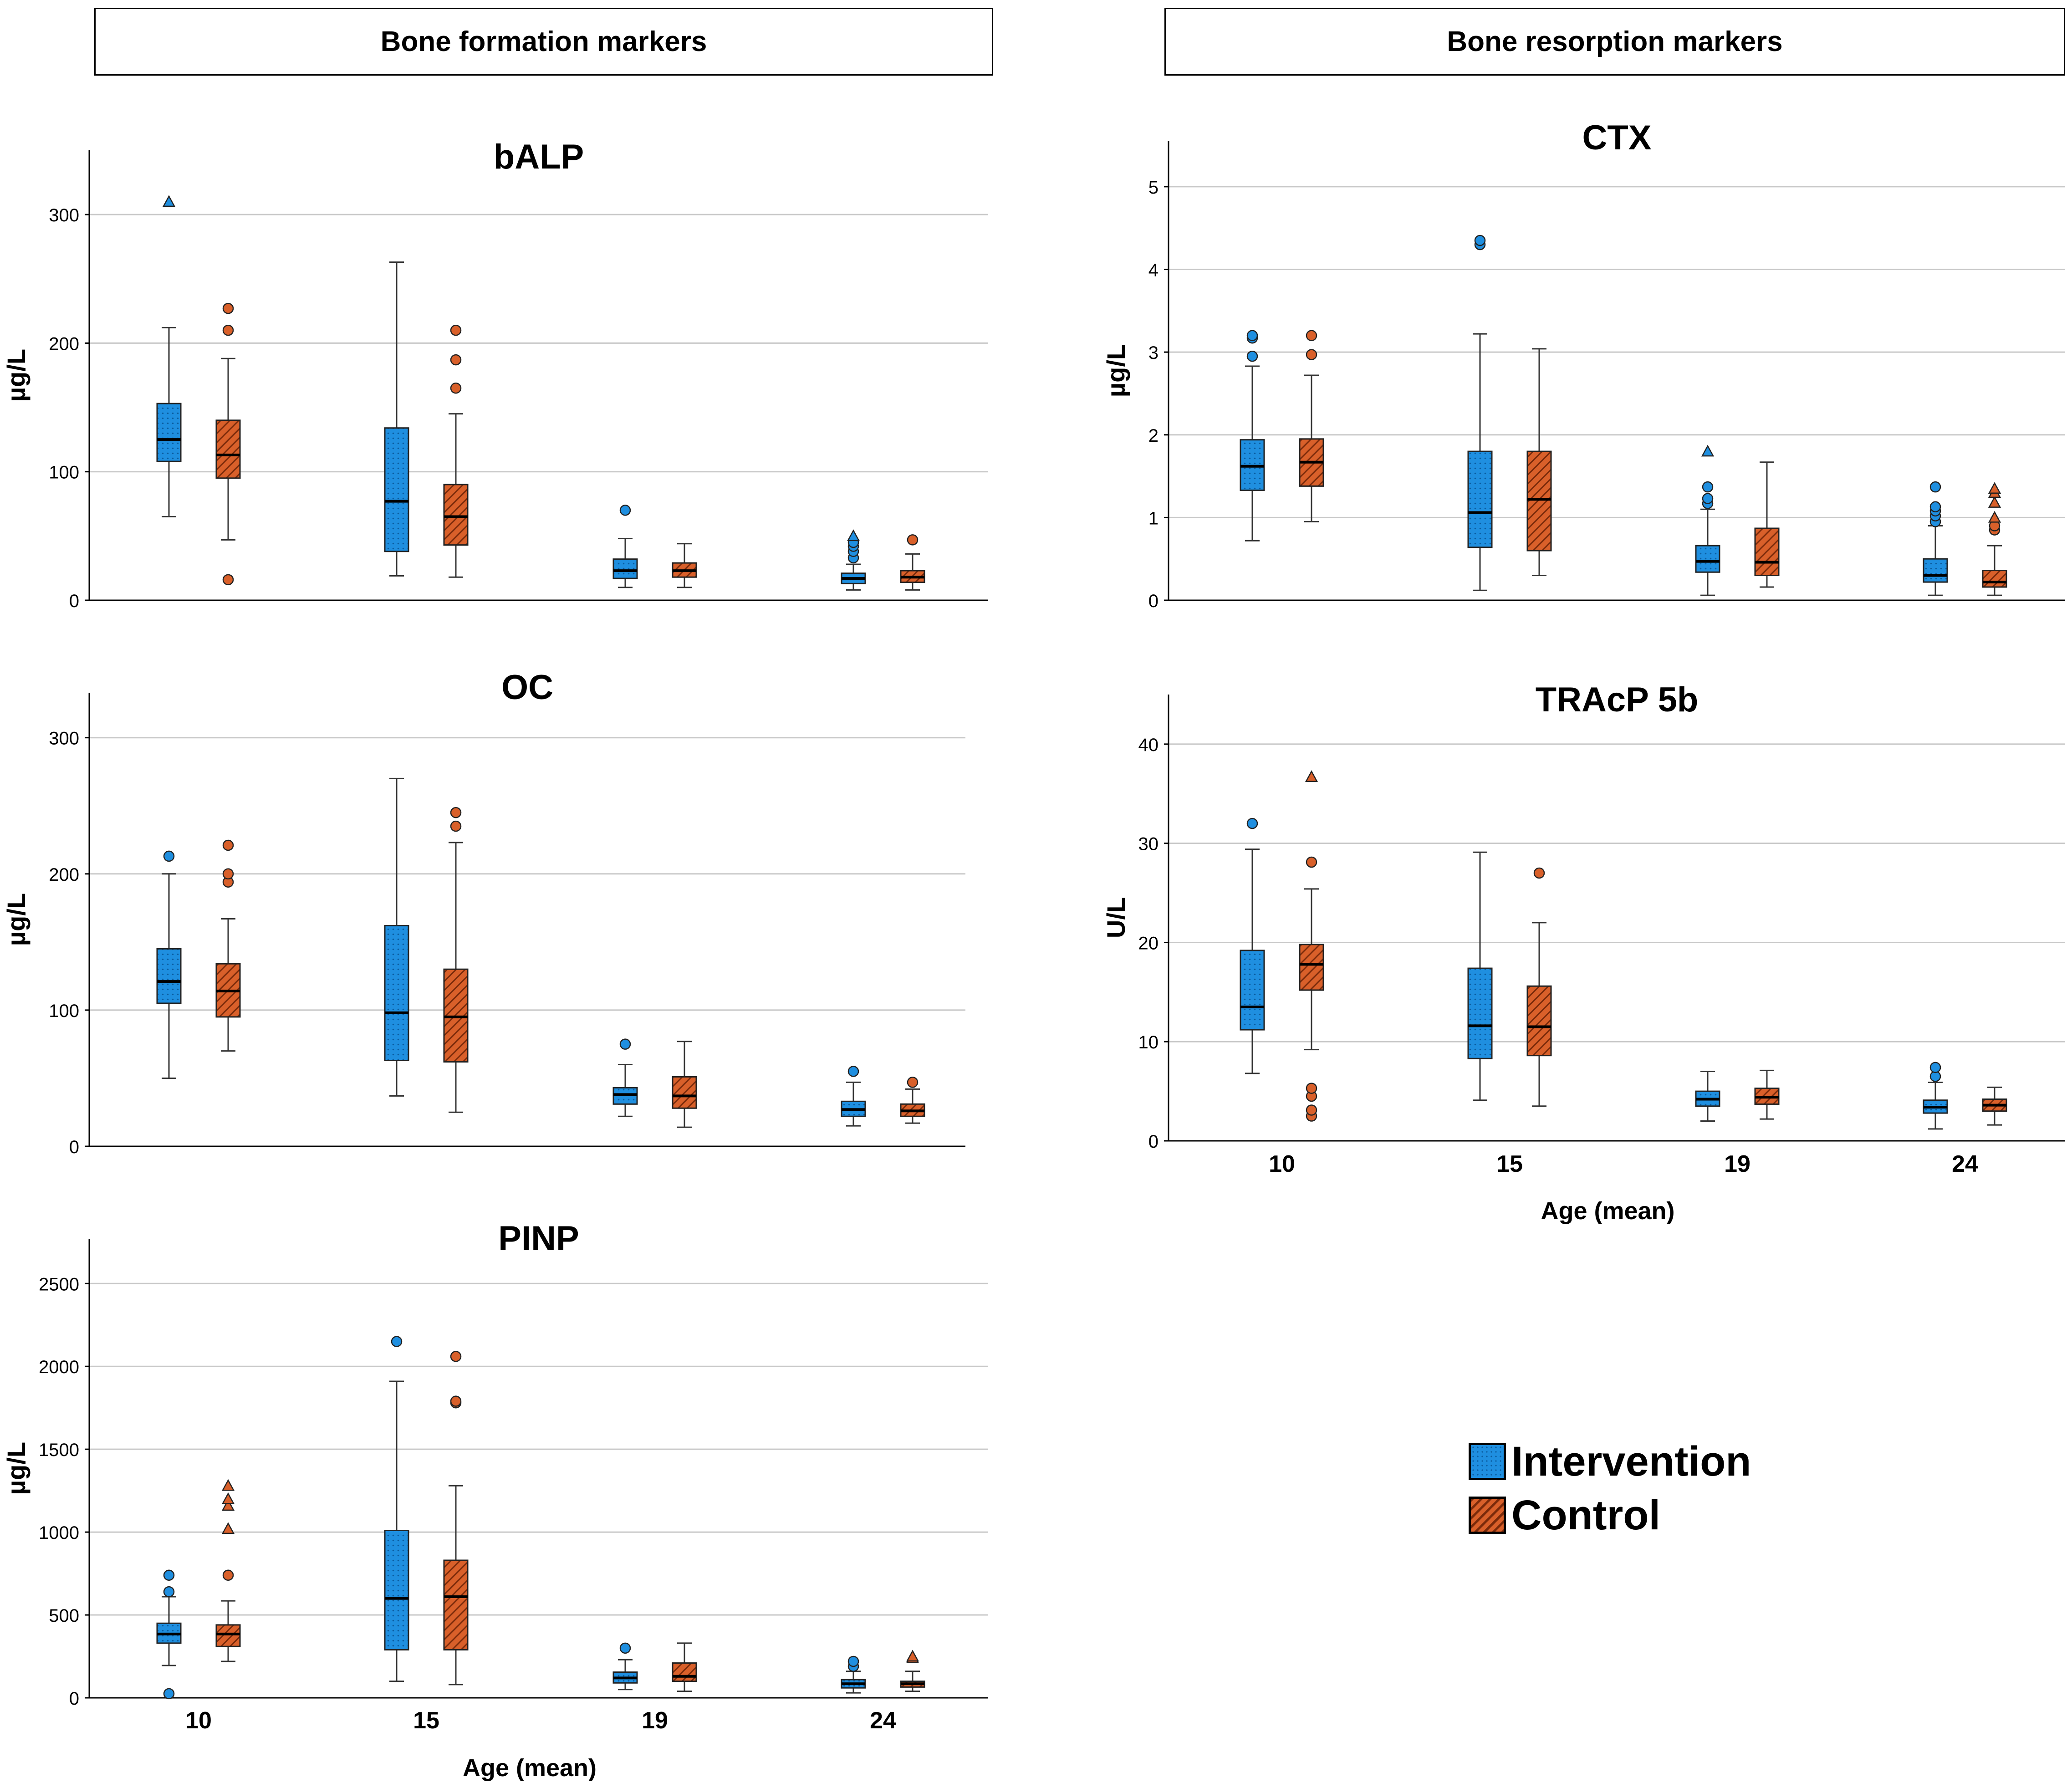  Describe the element at coordinates (883, 1720) in the screenshot. I see `x-tick-label: 24` at that location.